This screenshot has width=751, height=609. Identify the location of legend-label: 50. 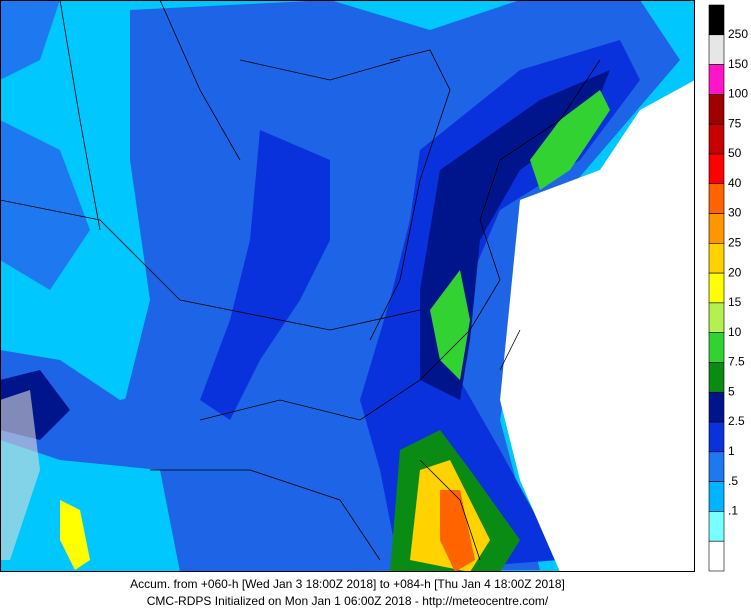
(735, 153).